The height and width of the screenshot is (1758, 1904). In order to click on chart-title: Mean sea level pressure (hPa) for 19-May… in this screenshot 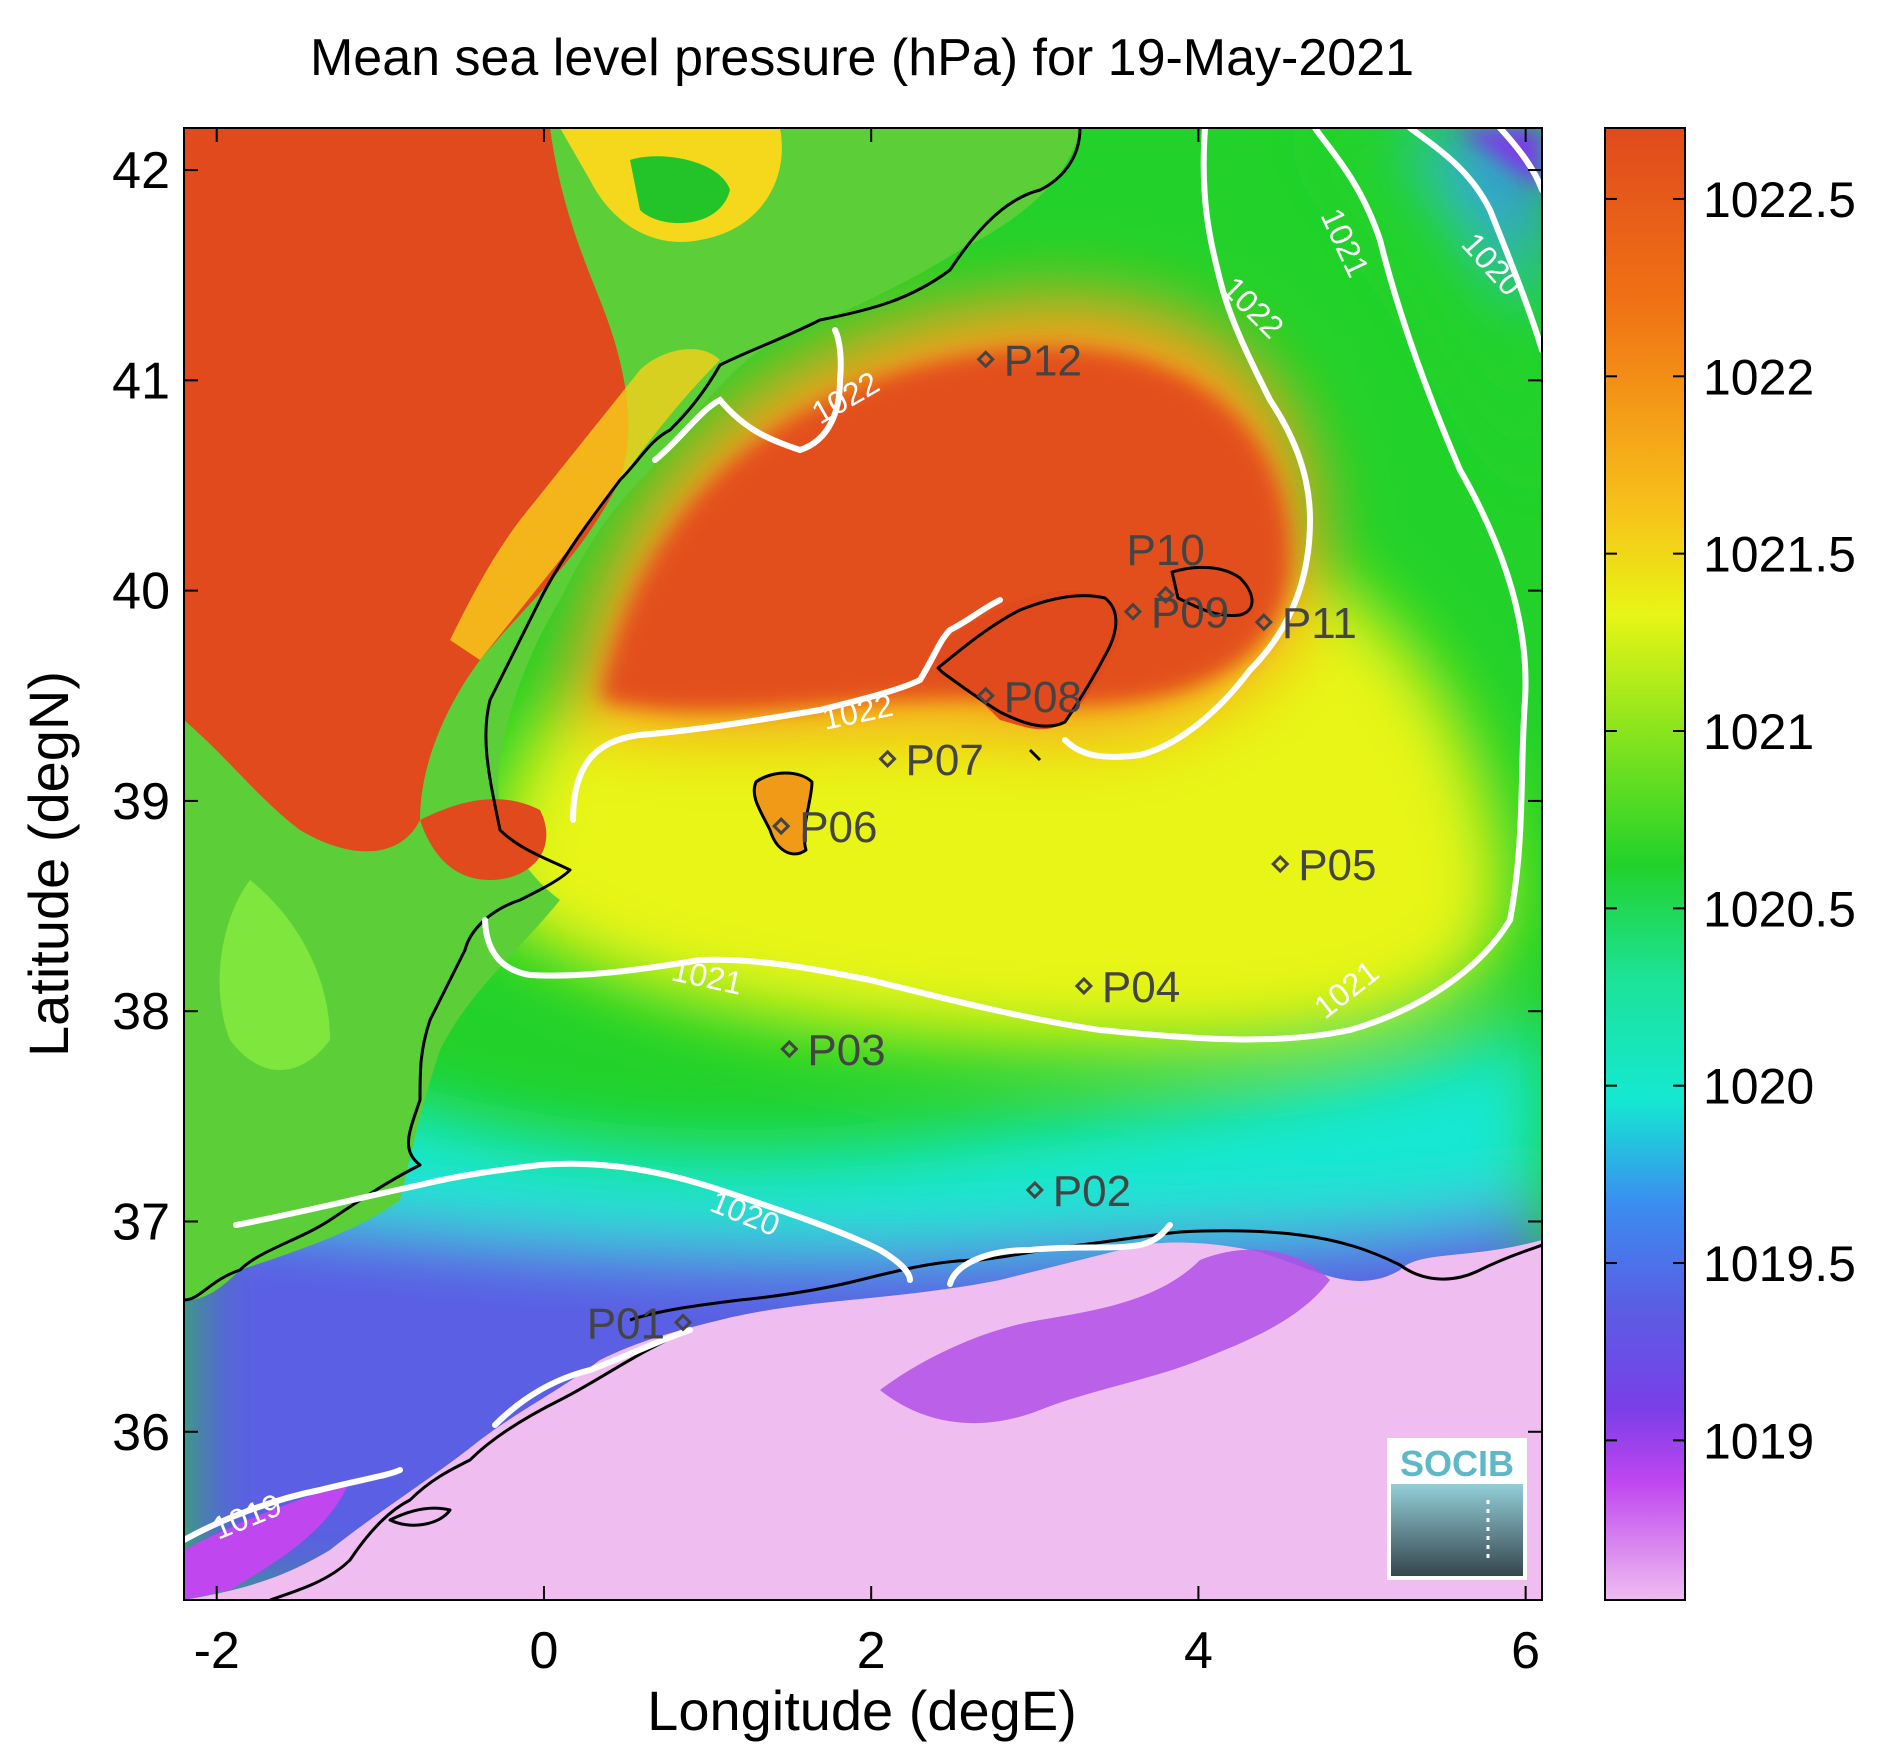, I will do `click(862, 58)`.